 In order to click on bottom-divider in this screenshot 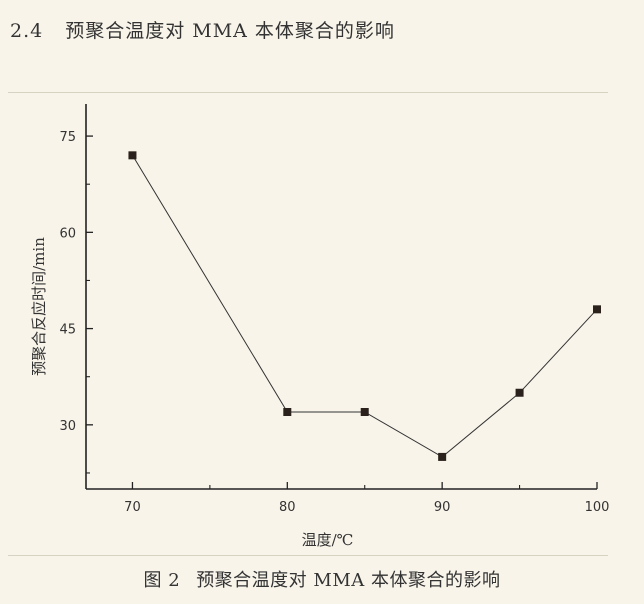, I will do `click(308, 555)`.